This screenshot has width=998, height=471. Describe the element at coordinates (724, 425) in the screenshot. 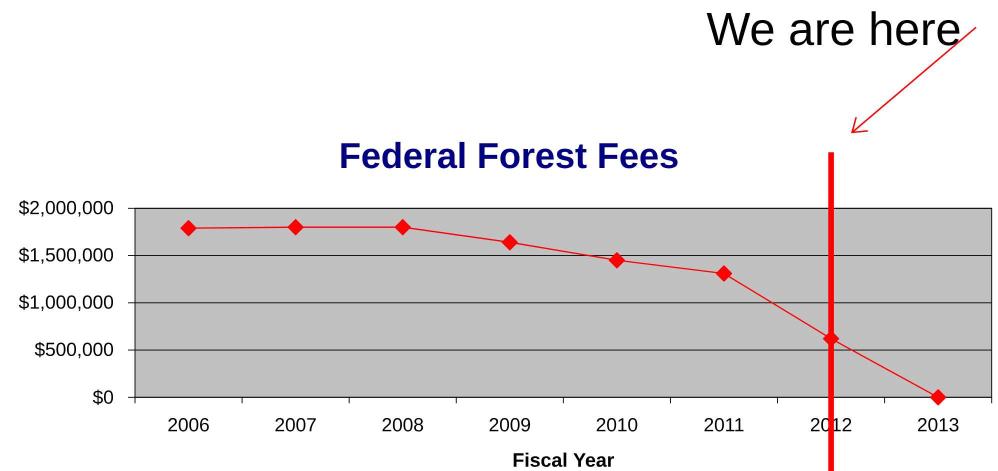

I see `x-tick-label: 2011` at that location.